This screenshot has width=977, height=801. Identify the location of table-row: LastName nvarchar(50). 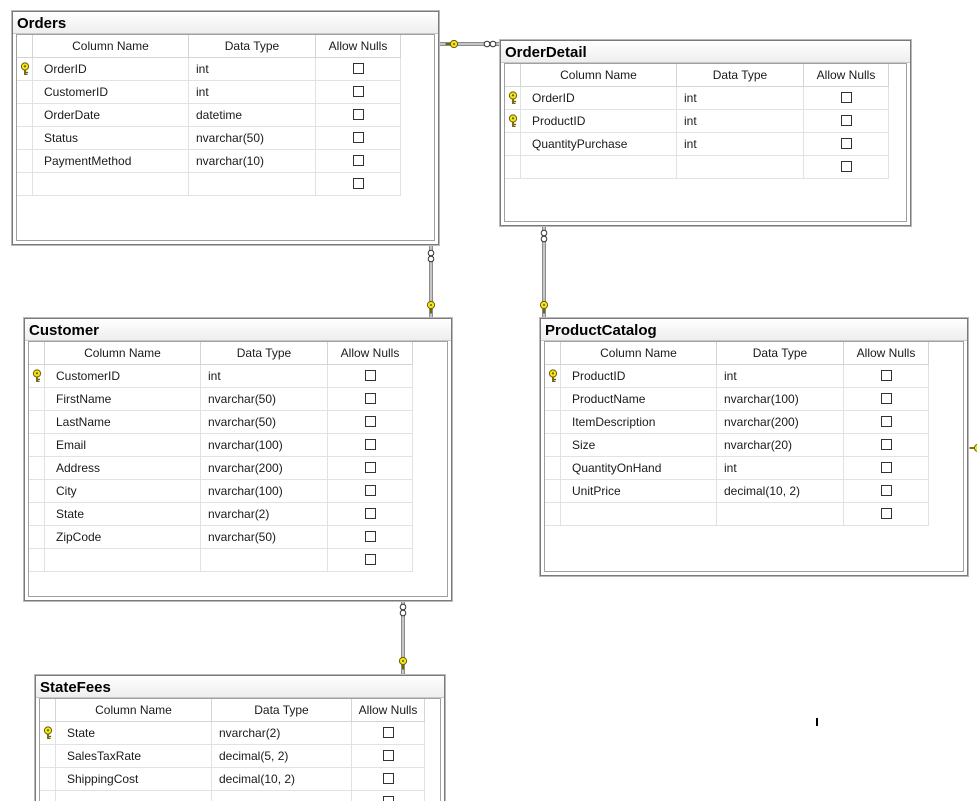
(221, 422).